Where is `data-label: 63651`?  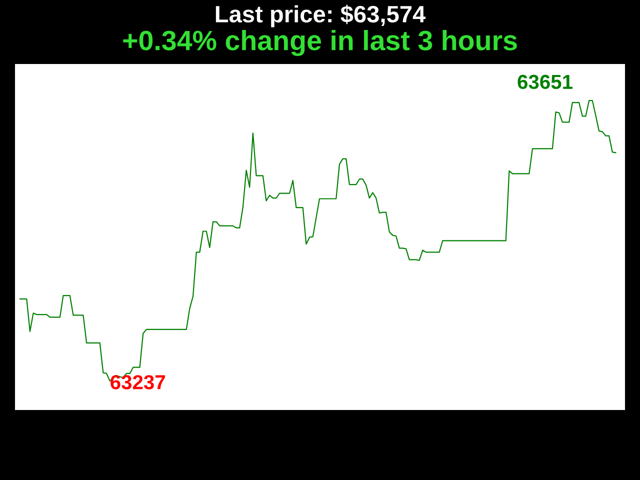
data-label: 63651 is located at coordinates (545, 82).